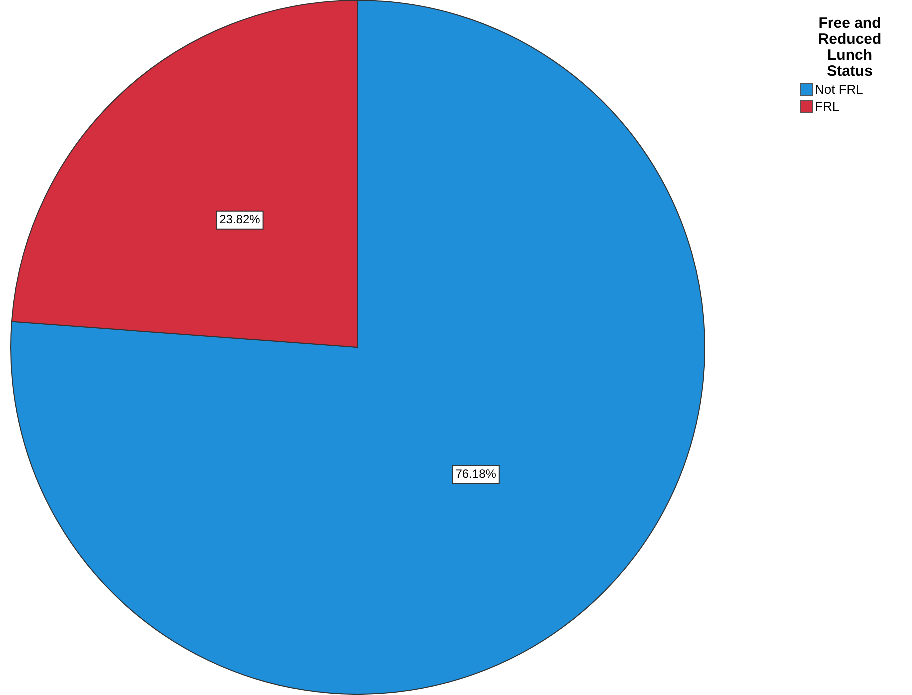 The image size is (912, 695). What do you see at coordinates (240, 219) in the screenshot?
I see `data-label: 23.82%` at bounding box center [240, 219].